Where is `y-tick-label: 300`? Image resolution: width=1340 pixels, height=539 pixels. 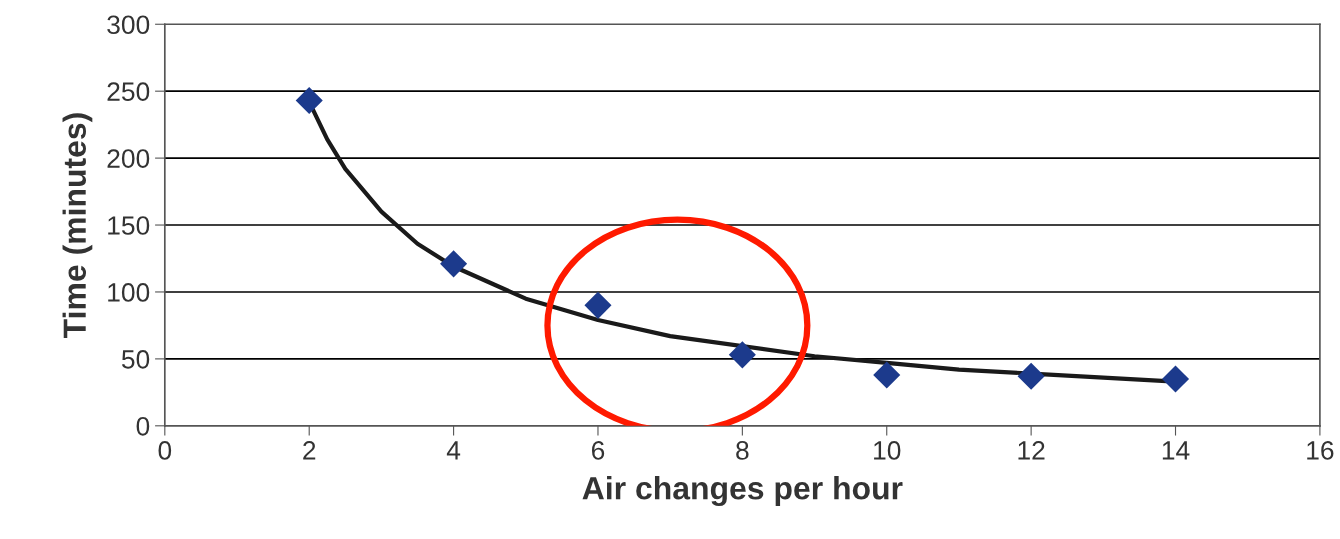
y-tick-label: 300 is located at coordinates (128, 25).